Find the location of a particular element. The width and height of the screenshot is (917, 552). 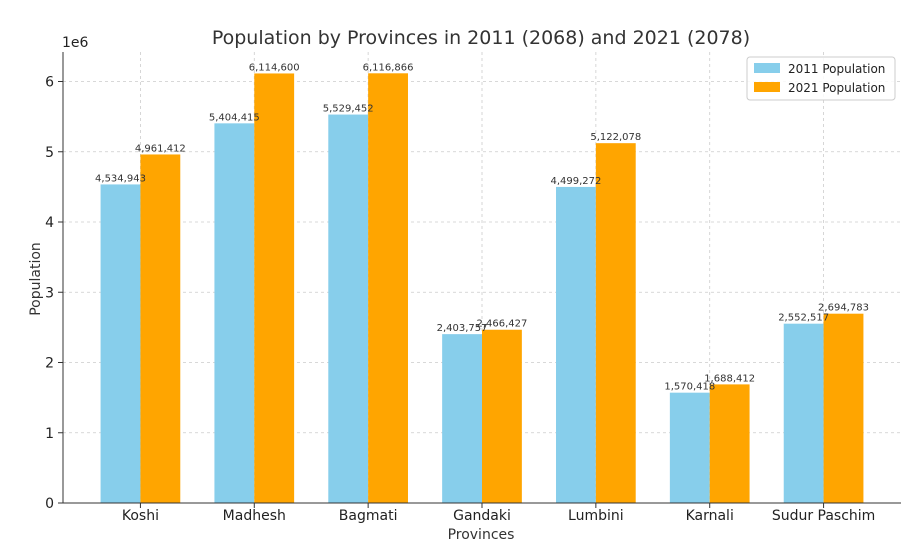

bar-value-label: 2,552,517 is located at coordinates (803, 318).